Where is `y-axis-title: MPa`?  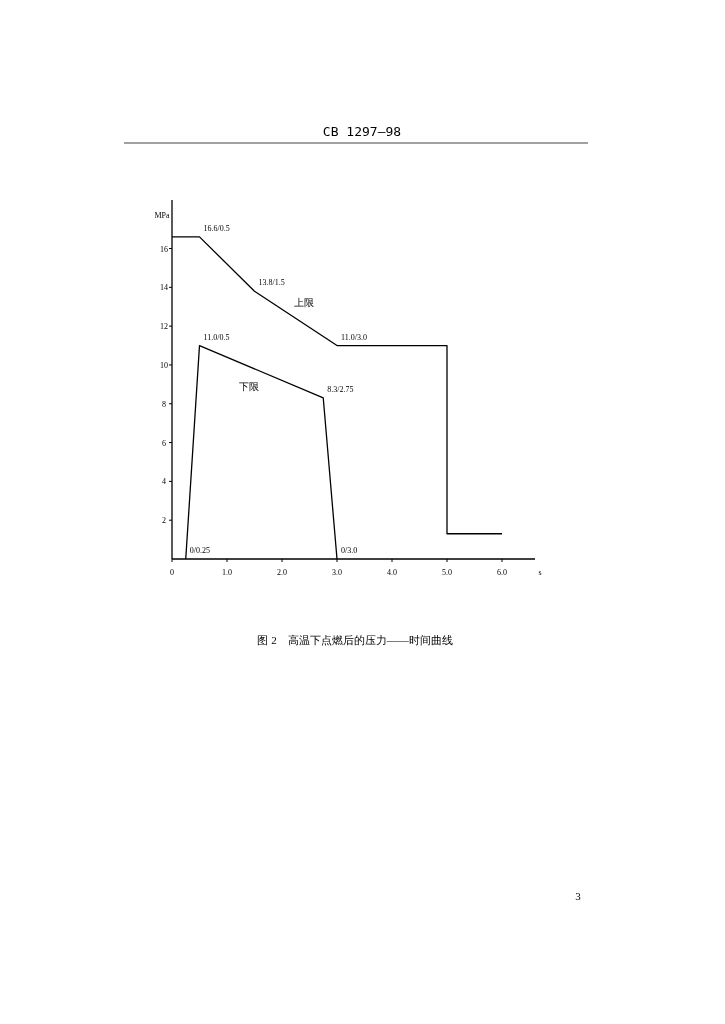 y-axis-title: MPa is located at coordinates (162, 215).